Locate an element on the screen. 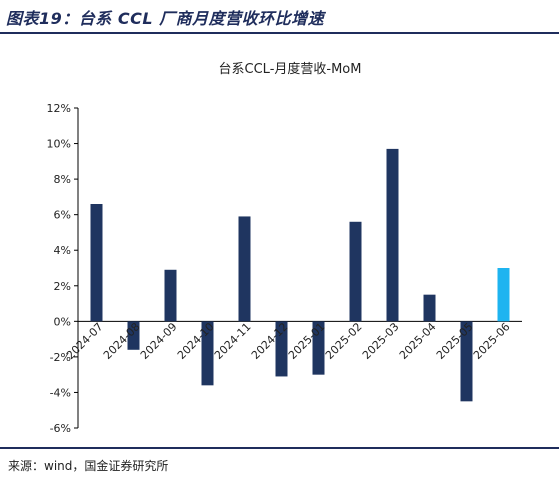 The width and height of the screenshot is (559, 479). y-tick-label: 8% is located at coordinates (62, 179).